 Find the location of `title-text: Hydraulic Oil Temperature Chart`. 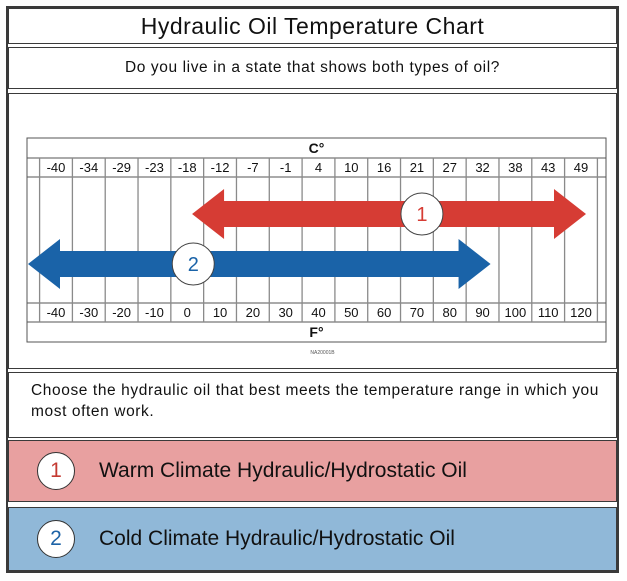

title-text: Hydraulic Oil Temperature Chart is located at coordinates (312, 25).